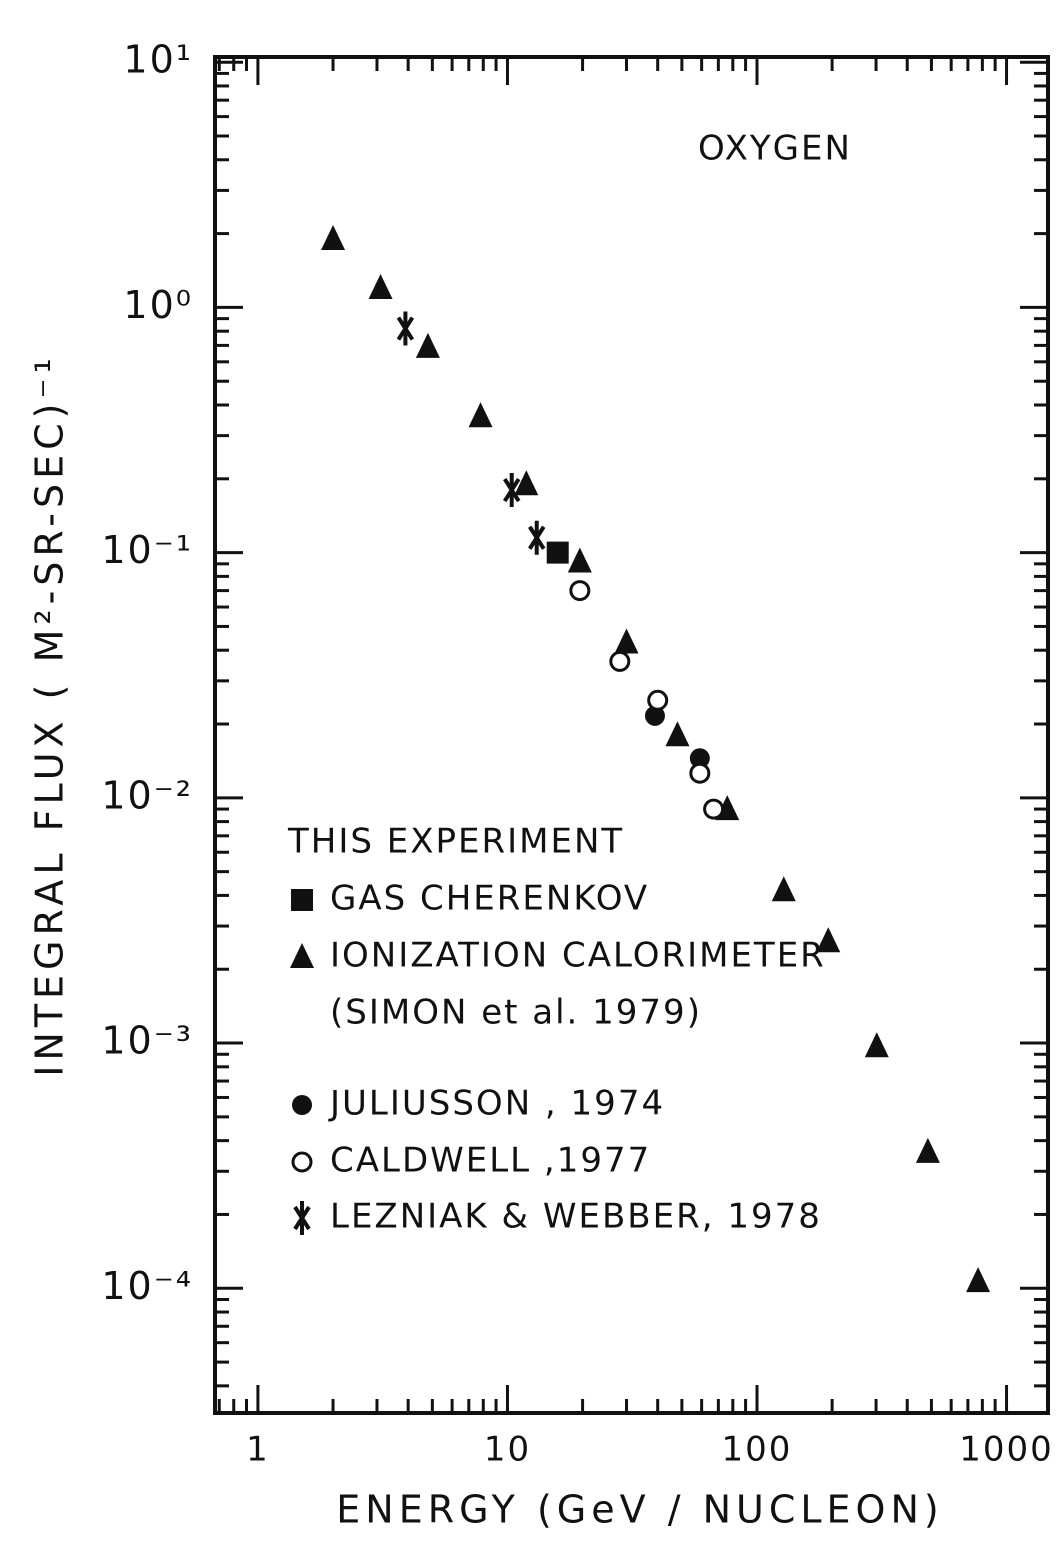  I want to click on x-tick-label: 10, so click(507, 1450).